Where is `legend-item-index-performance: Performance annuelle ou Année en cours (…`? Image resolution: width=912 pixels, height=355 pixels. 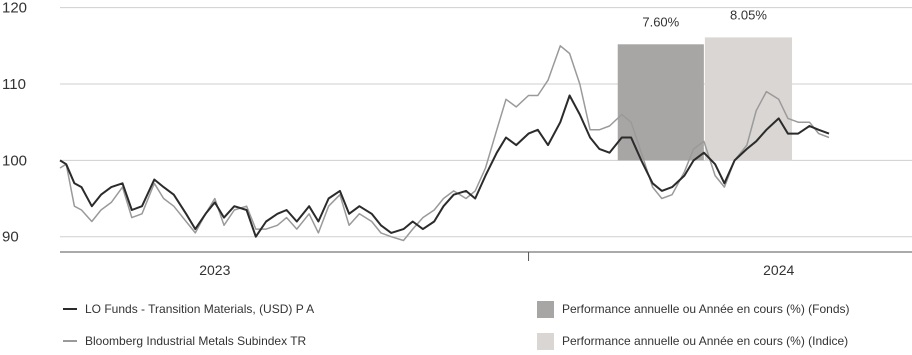
legend-item-index-performance: Performance annuelle ou Année en cours (… is located at coordinates (693, 341).